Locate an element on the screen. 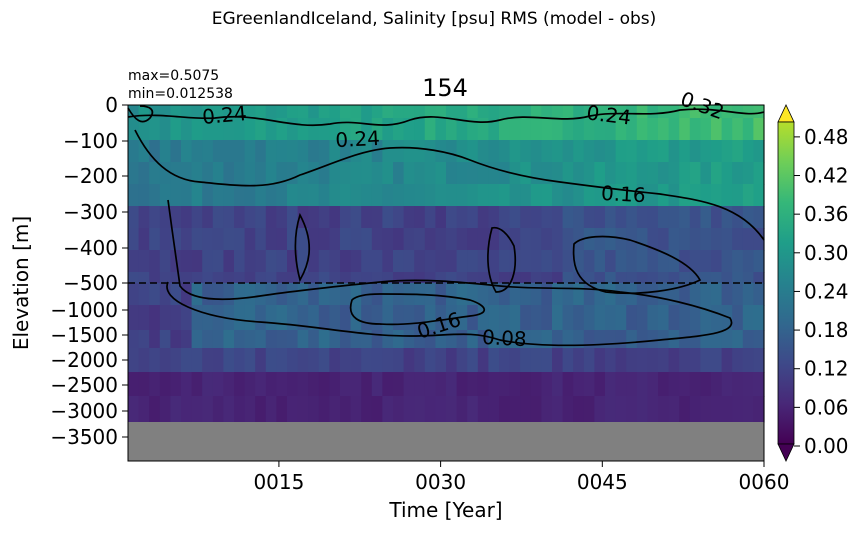  colorbar-tick-label: 0.06 is located at coordinates (826, 407).